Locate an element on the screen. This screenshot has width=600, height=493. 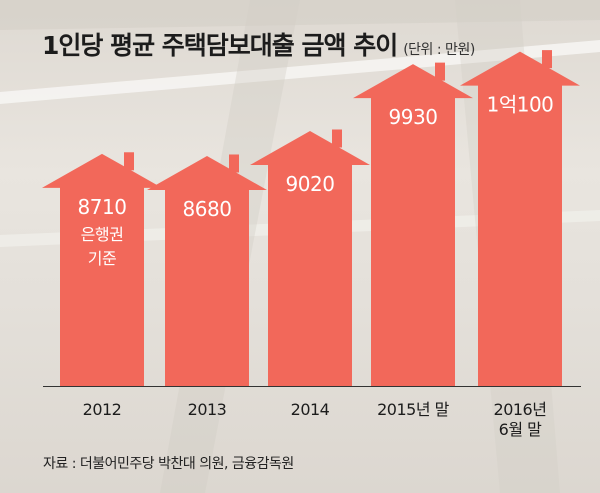
title-row: 1인당 평균 주택담보대출 금액 추이 (단위 : 만원) is located at coordinates (258, 44).